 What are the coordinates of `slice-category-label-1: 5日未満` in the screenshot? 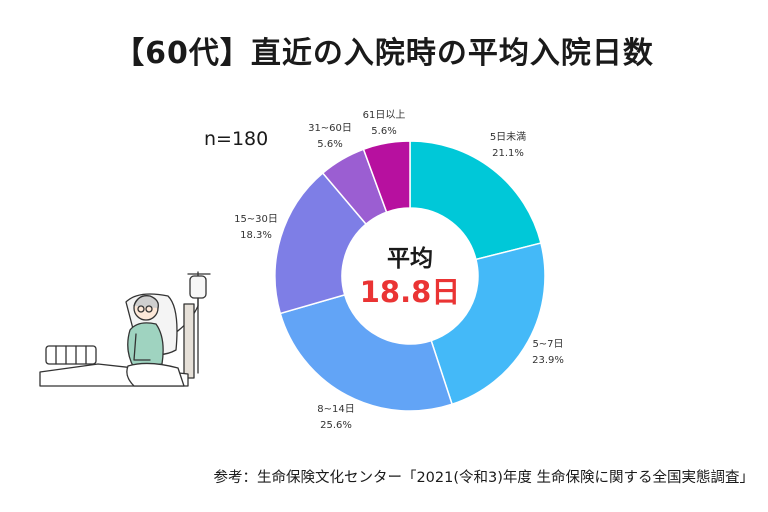 It's located at (508, 137).